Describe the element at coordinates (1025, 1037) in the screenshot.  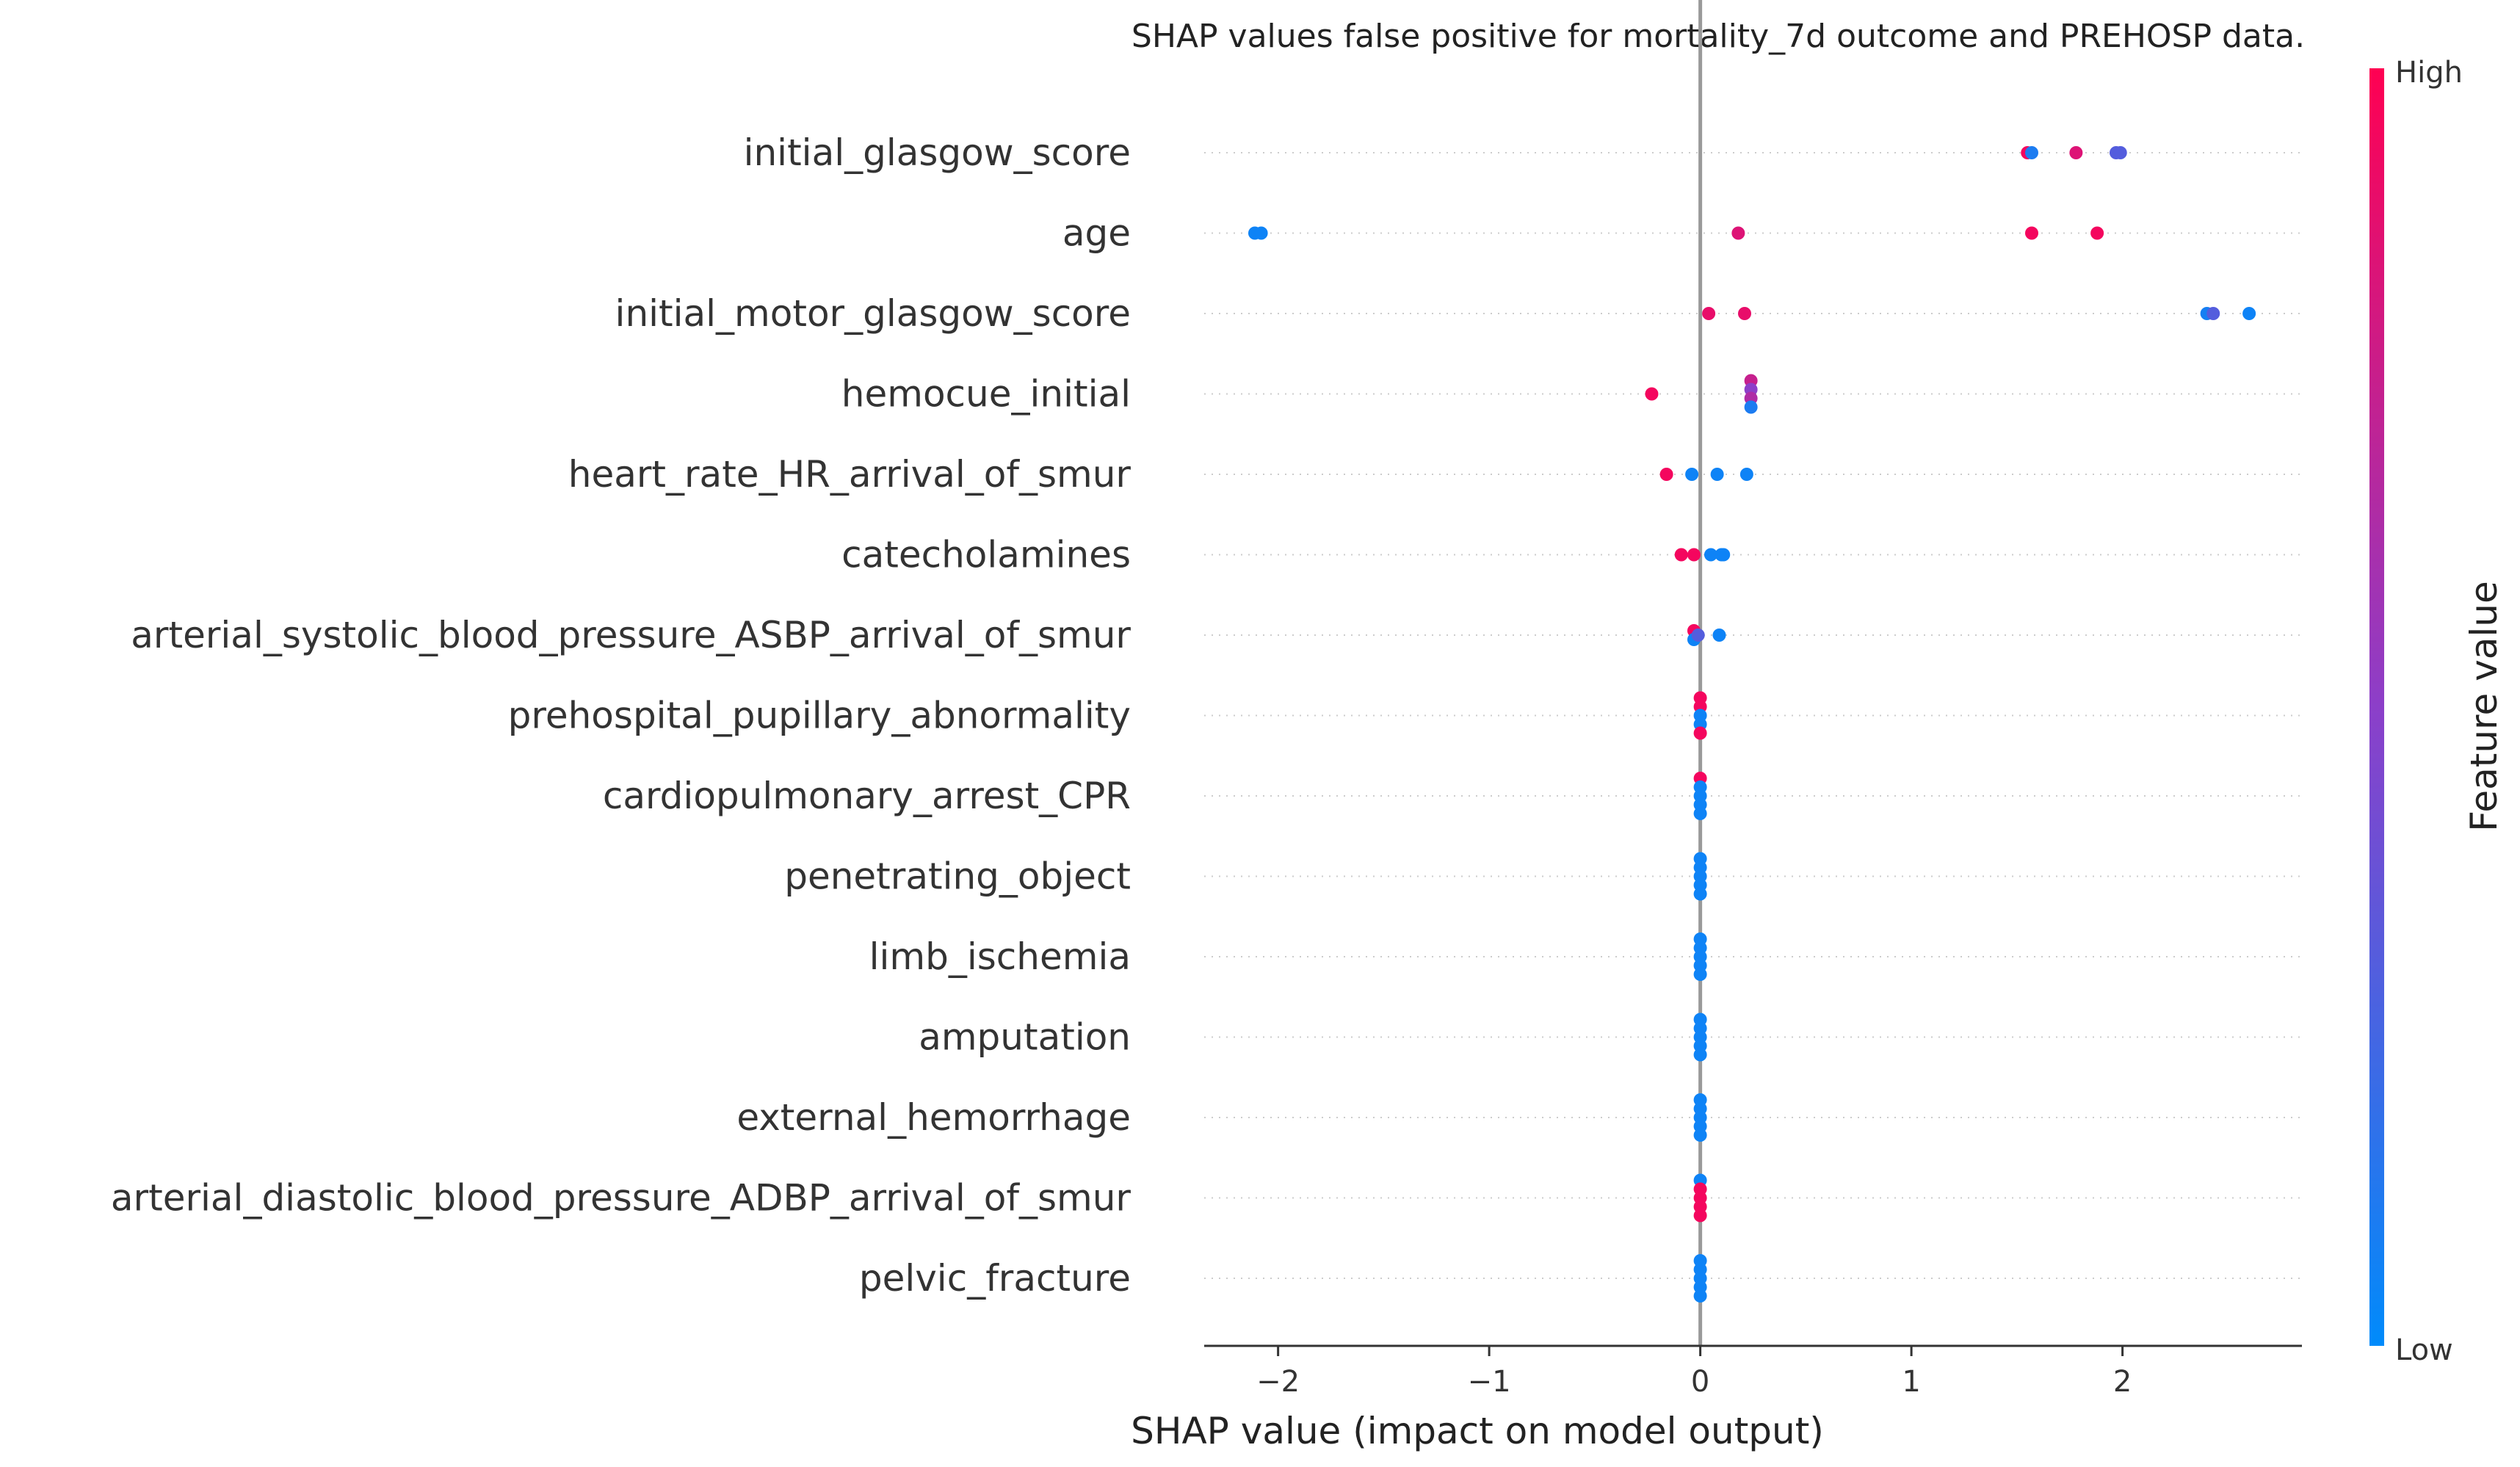
I see `feature-label: amputation` at that location.